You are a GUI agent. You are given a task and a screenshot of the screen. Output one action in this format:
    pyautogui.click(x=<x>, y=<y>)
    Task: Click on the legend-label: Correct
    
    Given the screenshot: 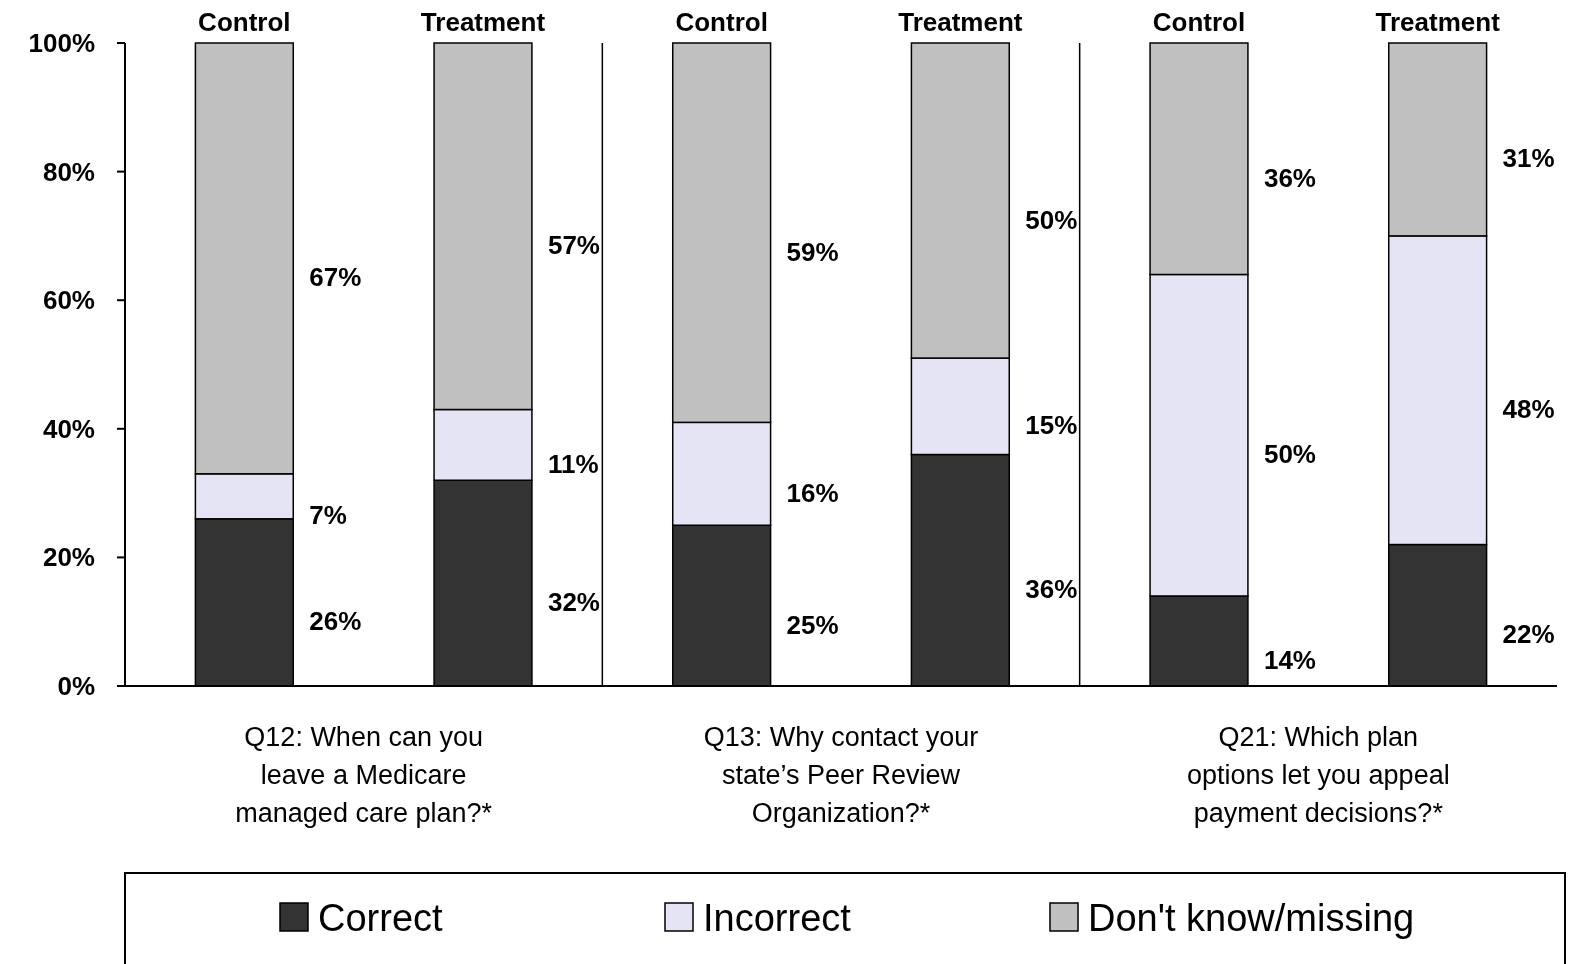 What is the action you would take?
    pyautogui.click(x=381, y=918)
    